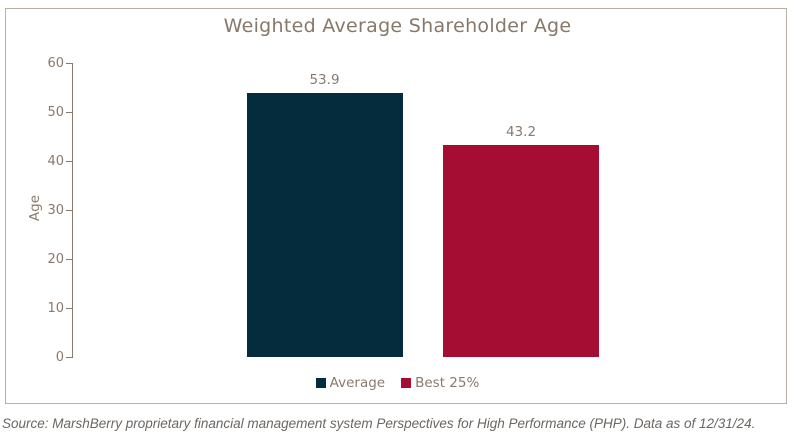  What do you see at coordinates (447, 383) in the screenshot?
I see `legend-label-best-25: Best 25%` at bounding box center [447, 383].